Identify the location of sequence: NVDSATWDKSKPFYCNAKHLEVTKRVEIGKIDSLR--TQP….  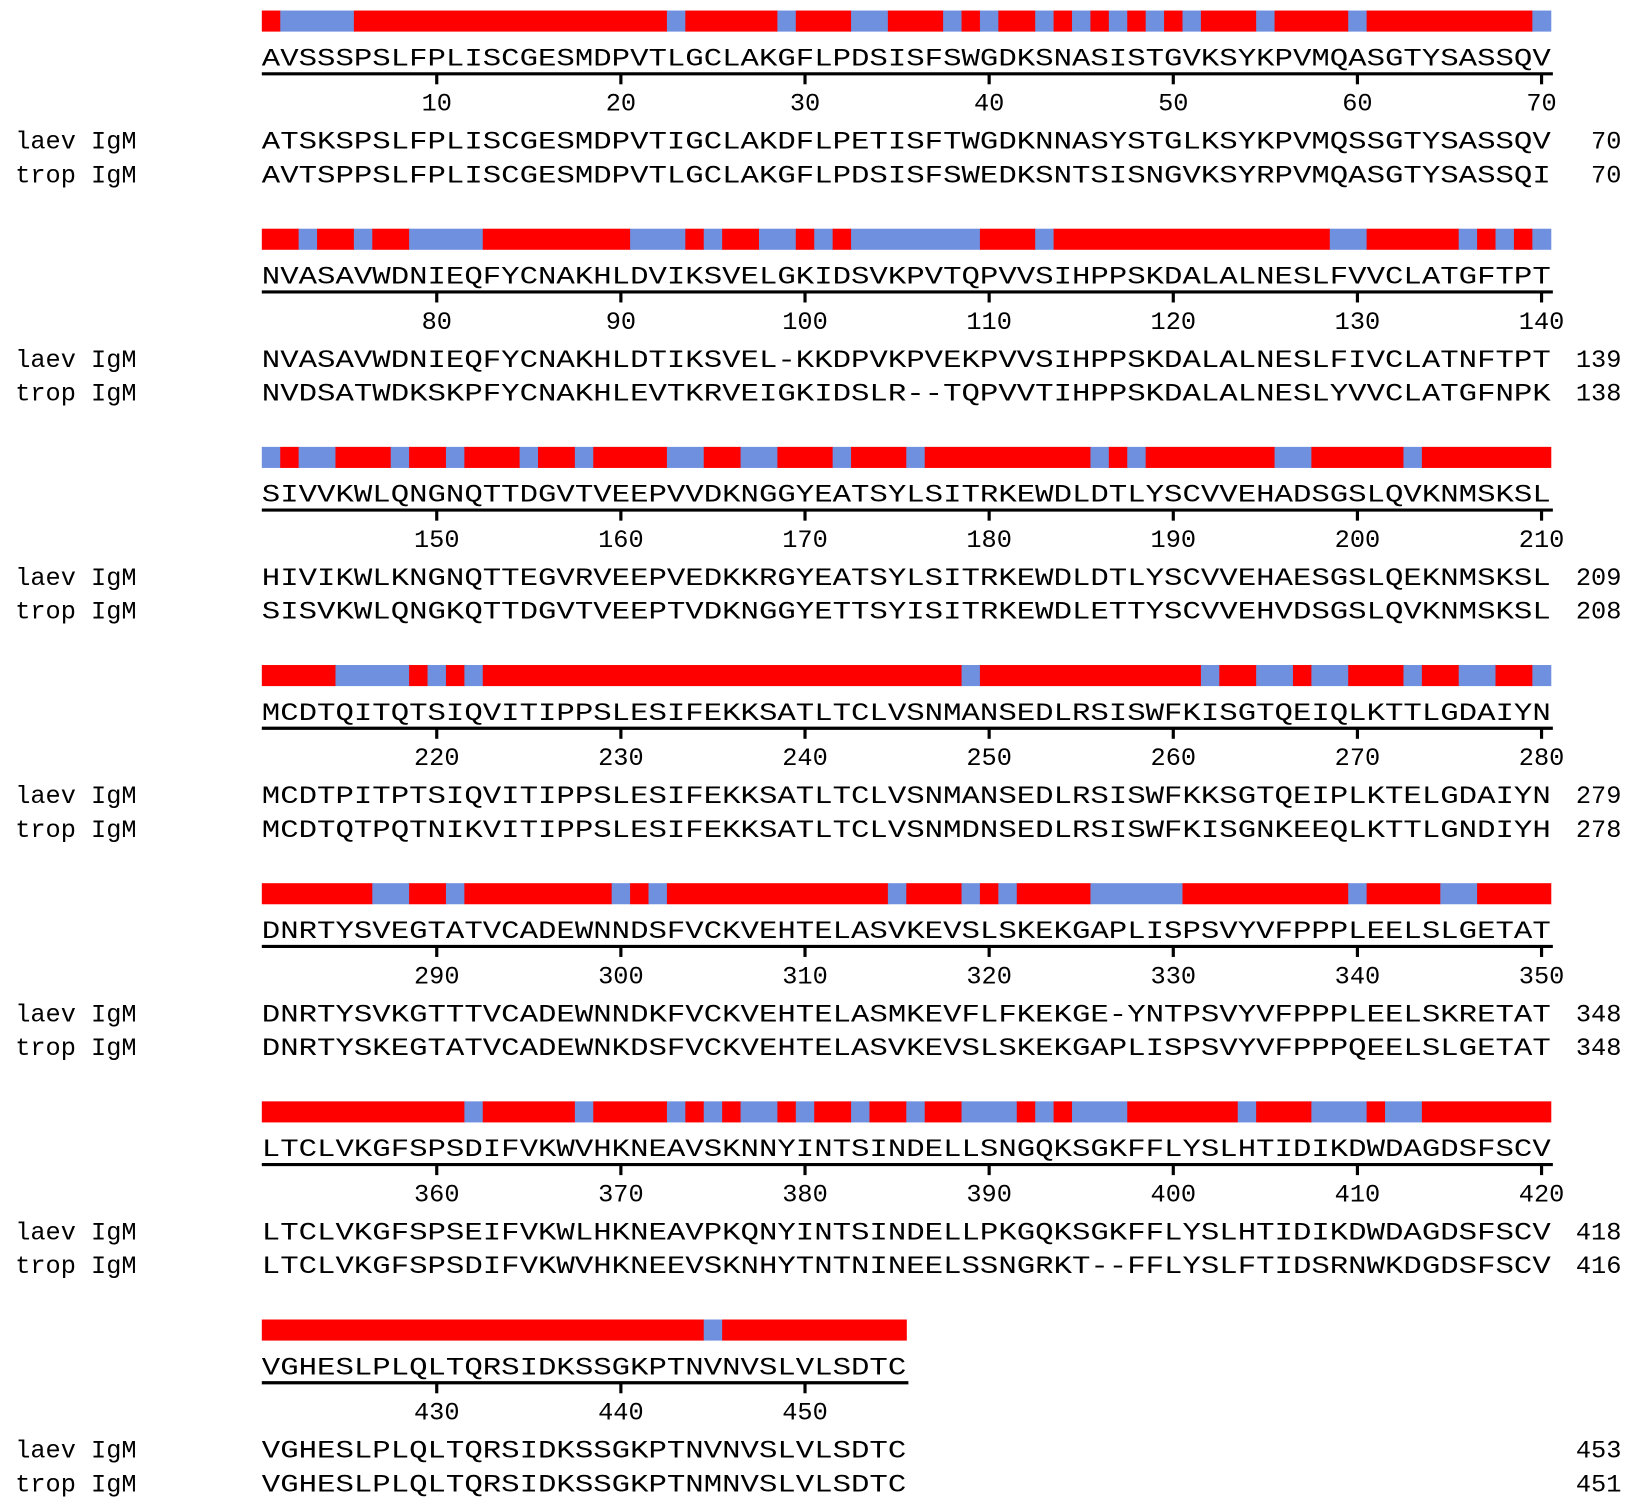
(907, 393).